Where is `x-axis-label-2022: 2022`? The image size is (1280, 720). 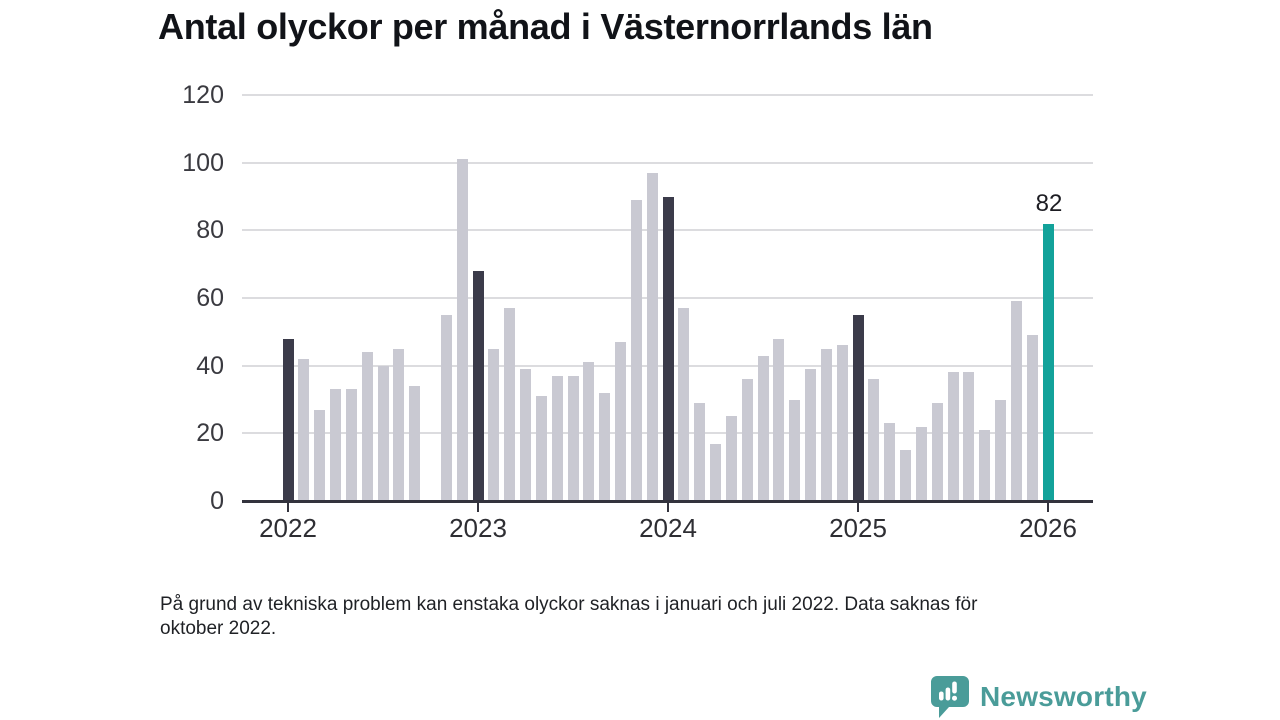 x-axis-label-2022: 2022 is located at coordinates (288, 528).